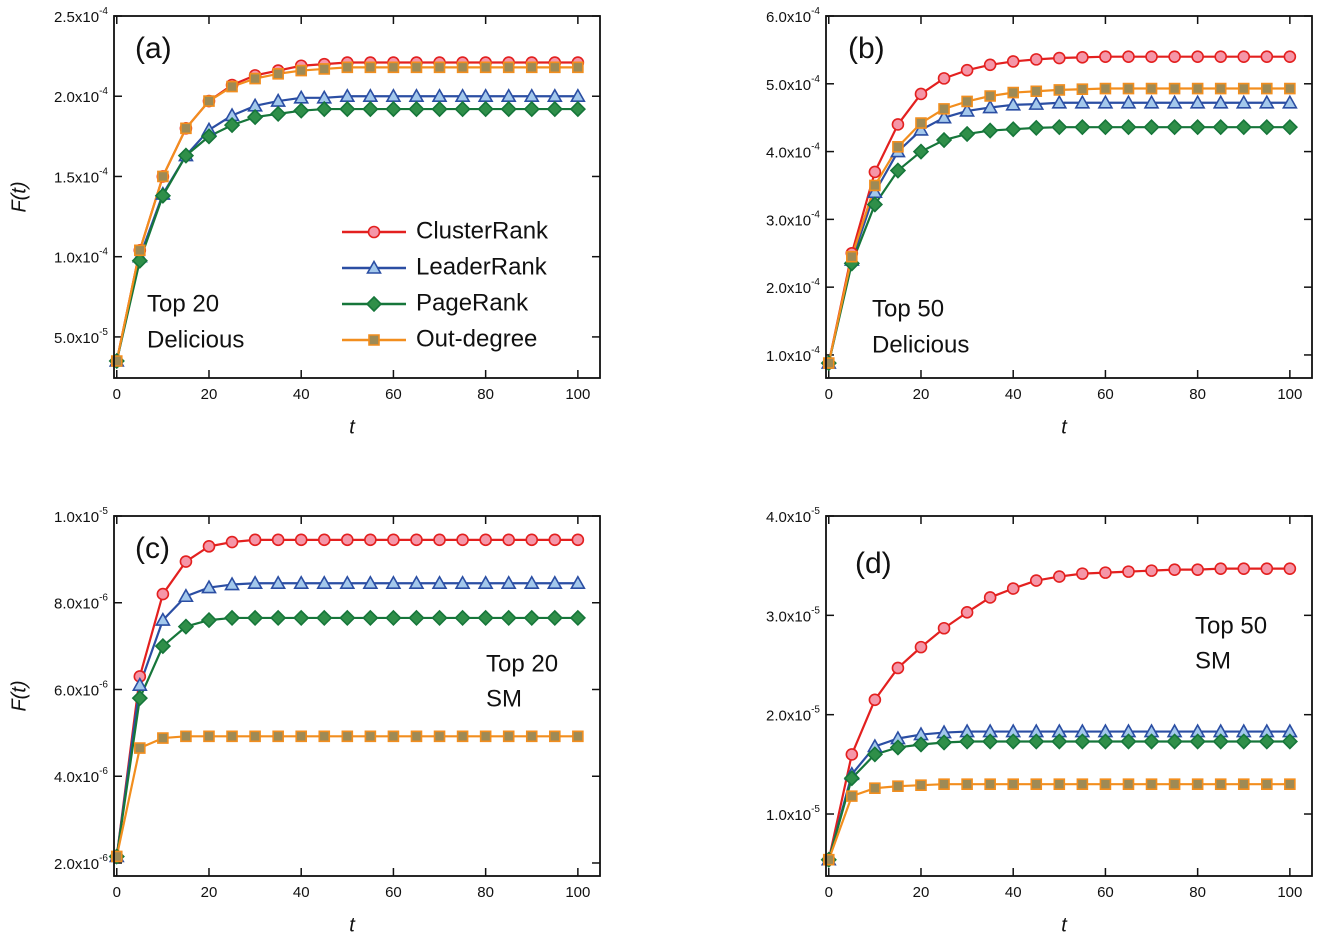 The image size is (1317, 935). Describe the element at coordinates (346, 796) in the screenshot. I see `series-line` at that location.